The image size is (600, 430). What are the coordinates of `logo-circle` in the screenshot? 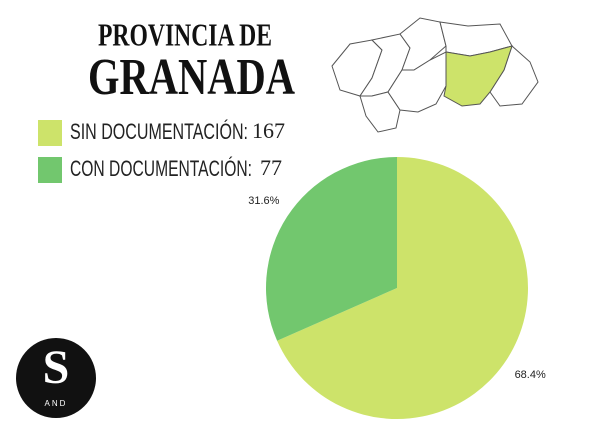 It's located at (56, 378).